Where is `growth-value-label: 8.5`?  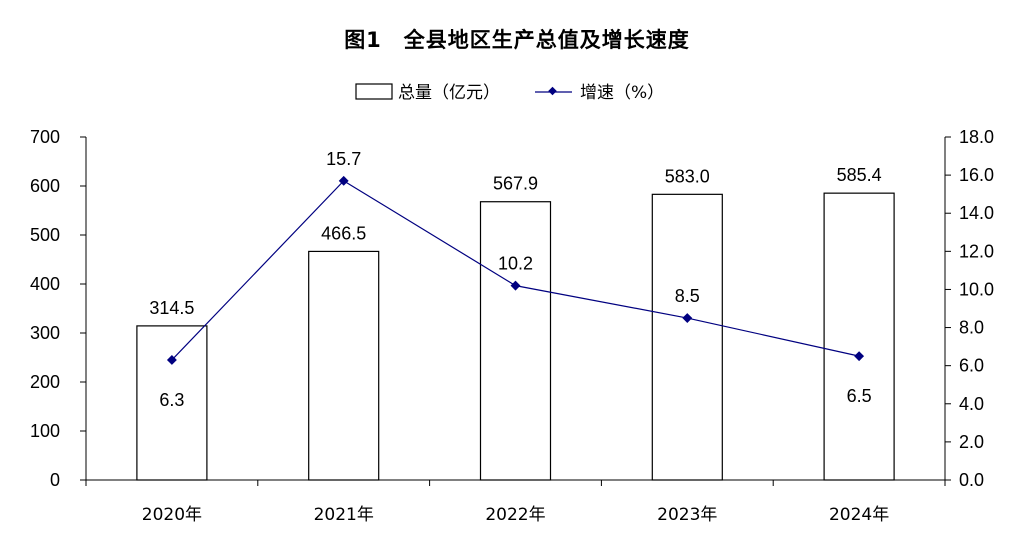
growth-value-label: 8.5 is located at coordinates (687, 296).